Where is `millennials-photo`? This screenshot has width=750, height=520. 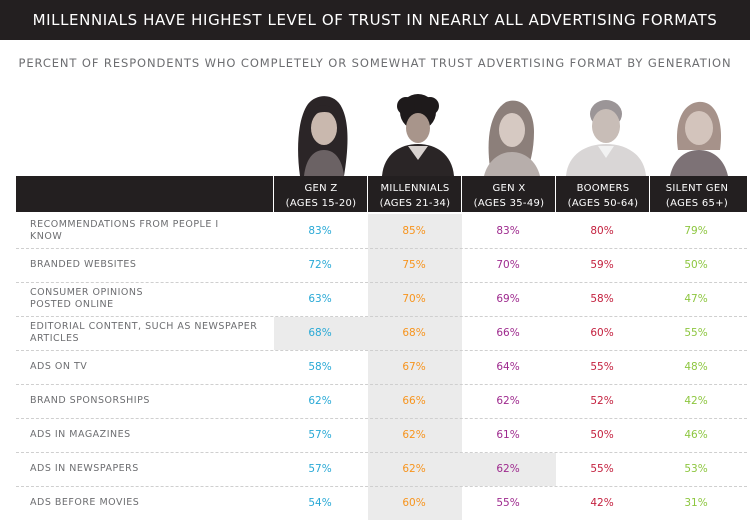
millennials-photo is located at coordinates (416, 132).